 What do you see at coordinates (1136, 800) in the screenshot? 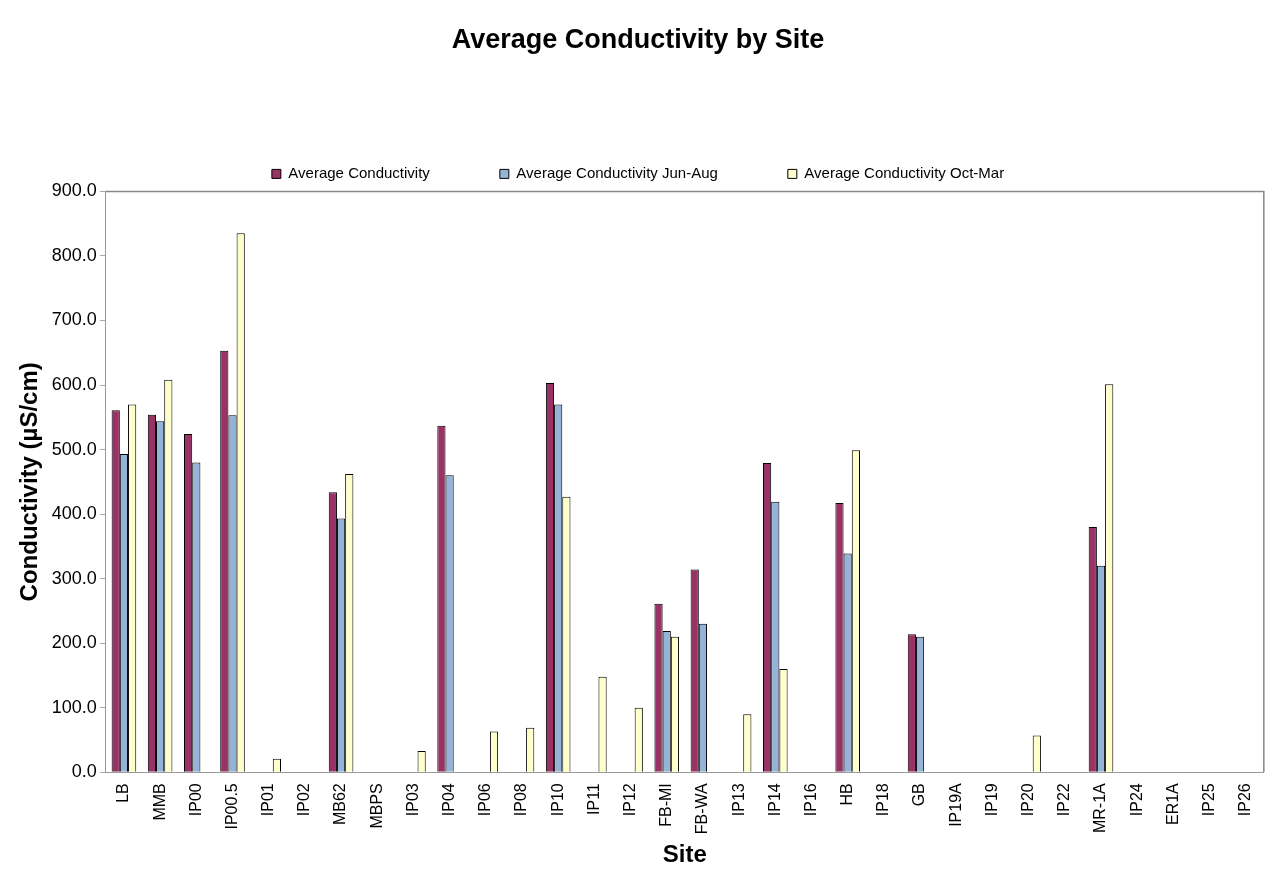
I see `x-tick-label: IP24` at bounding box center [1136, 800].